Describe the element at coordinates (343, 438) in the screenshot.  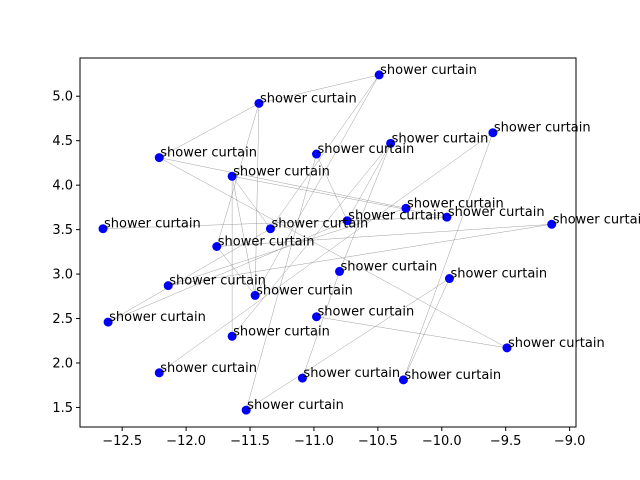
I see `x-axis: −12.5 −12.0 −11.5 −11.0 −10.5 −10.0 −9.5 −9.0` at that location.